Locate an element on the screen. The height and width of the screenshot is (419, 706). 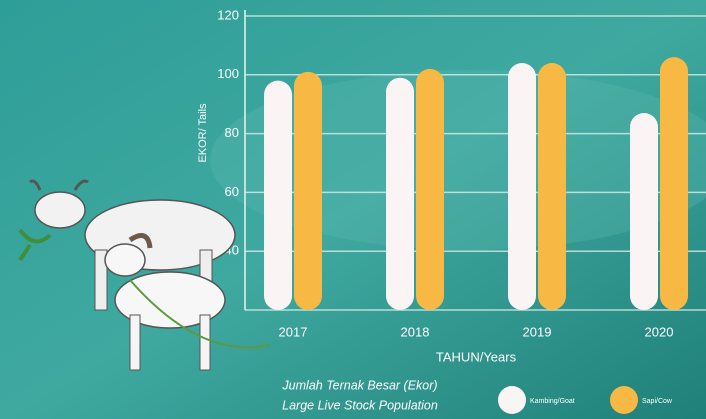
caption: Large Live Stock Population is located at coordinates (360, 405).